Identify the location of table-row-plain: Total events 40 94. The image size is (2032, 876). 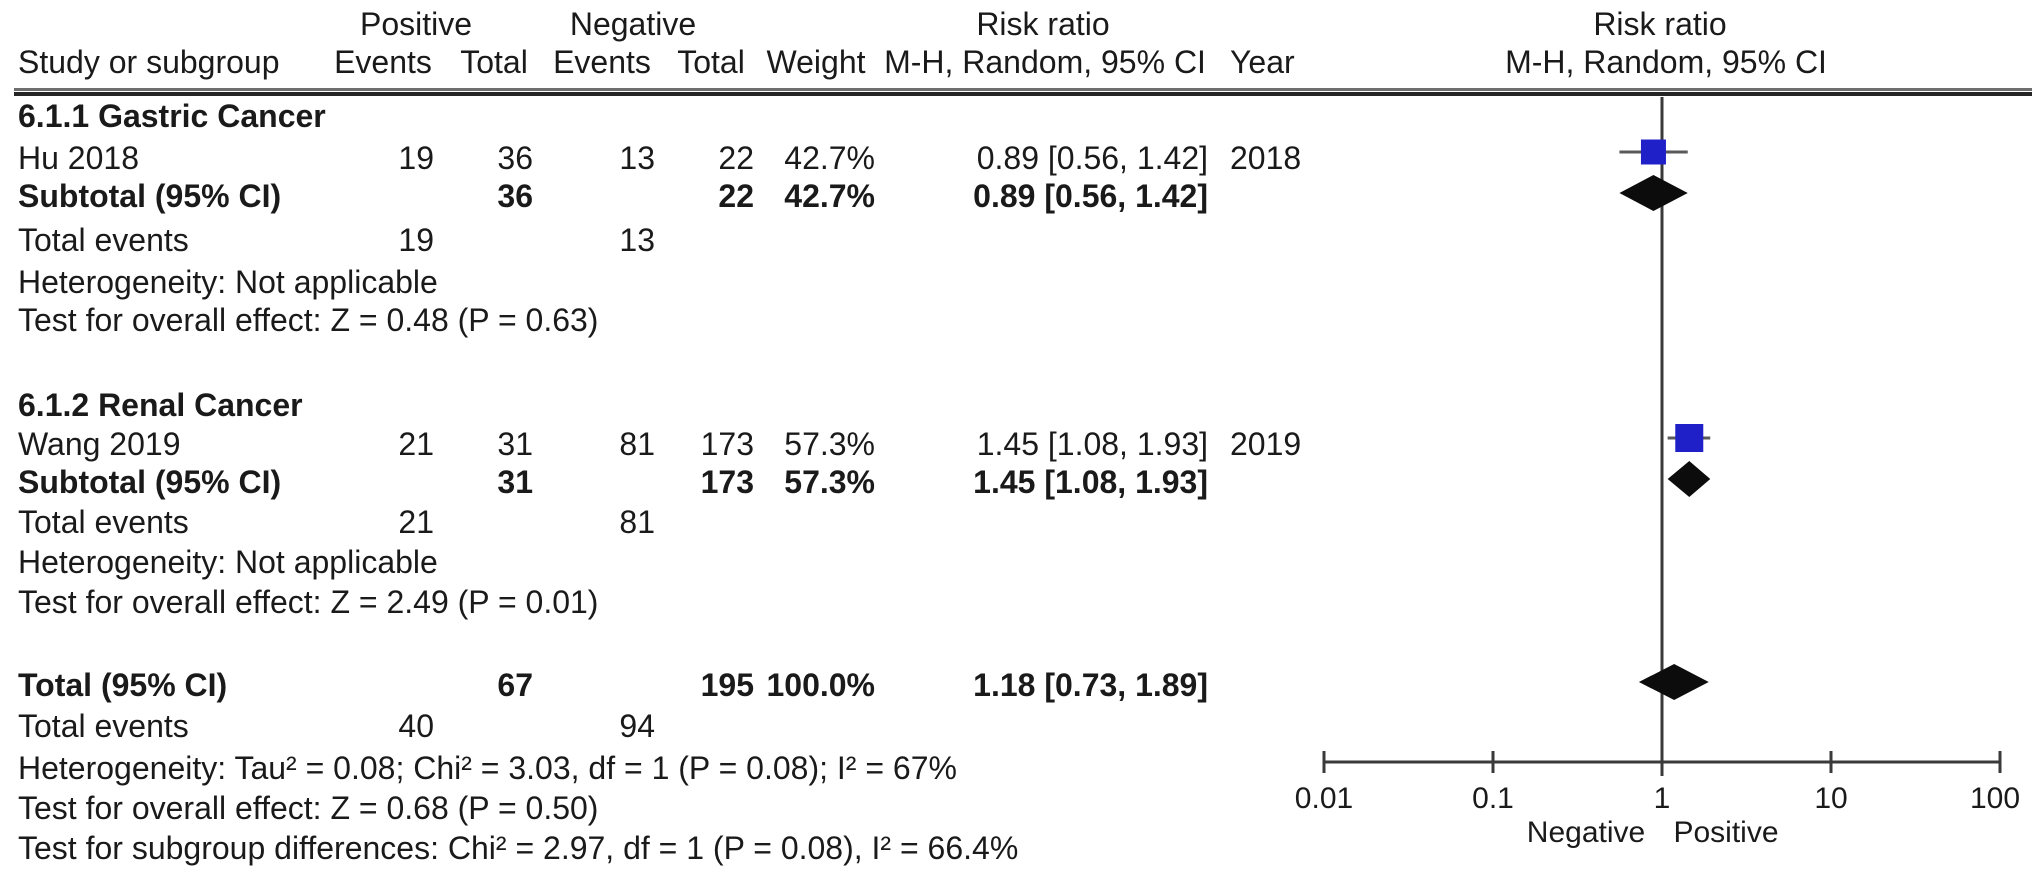
(1016, 726).